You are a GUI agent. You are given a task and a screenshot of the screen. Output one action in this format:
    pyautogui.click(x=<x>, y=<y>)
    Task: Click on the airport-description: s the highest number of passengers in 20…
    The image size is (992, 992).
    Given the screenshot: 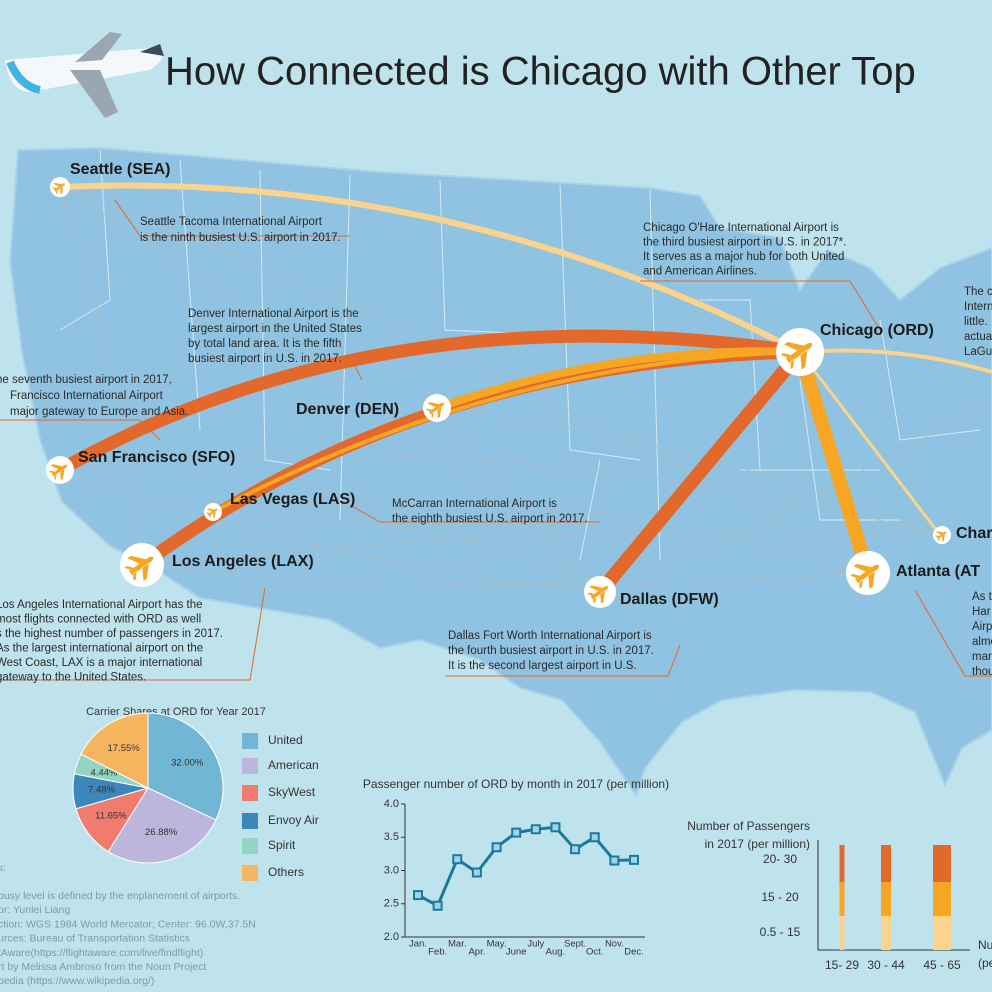 What is the action you would take?
    pyautogui.click(x=111, y=634)
    